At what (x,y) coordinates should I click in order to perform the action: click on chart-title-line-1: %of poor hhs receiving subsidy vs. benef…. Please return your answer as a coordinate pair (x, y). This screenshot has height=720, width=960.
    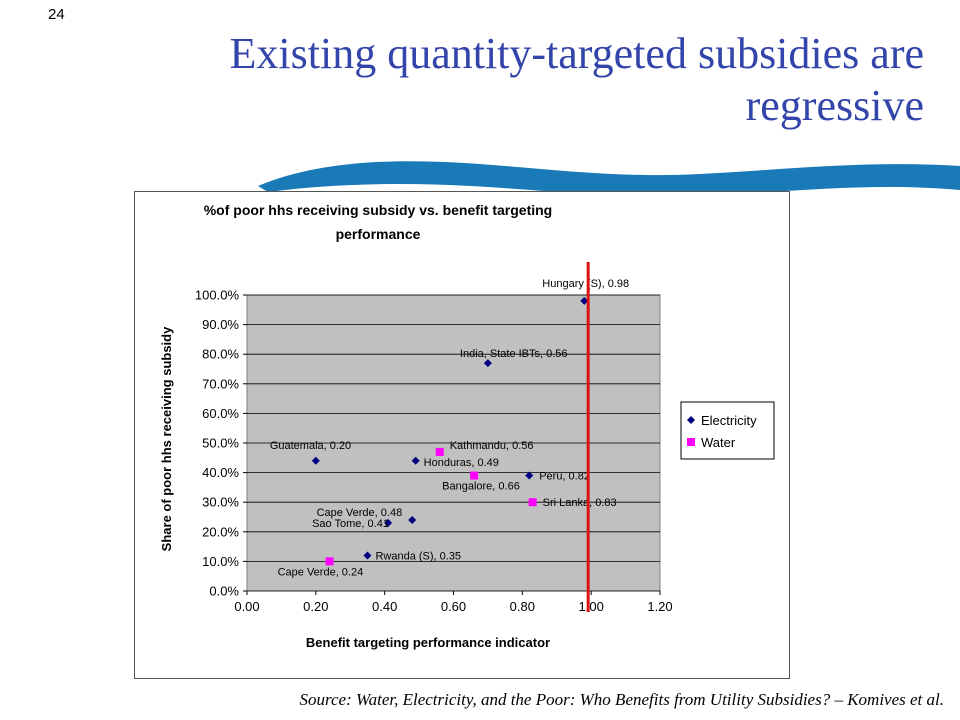
    Looking at the image, I should click on (378, 210).